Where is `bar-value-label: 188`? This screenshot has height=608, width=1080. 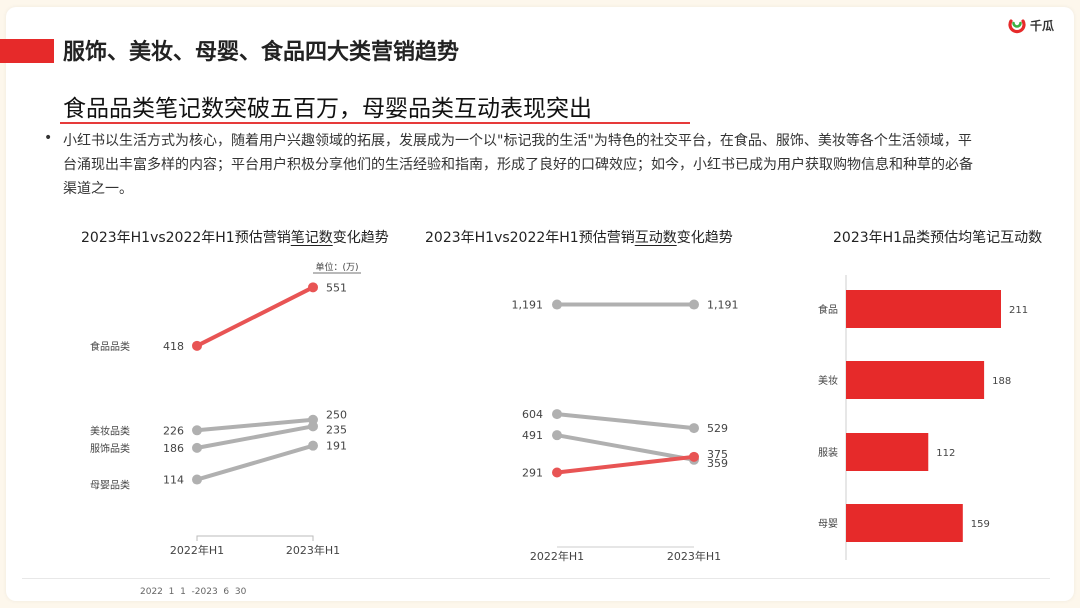
bar-value-label: 188 is located at coordinates (1001, 381).